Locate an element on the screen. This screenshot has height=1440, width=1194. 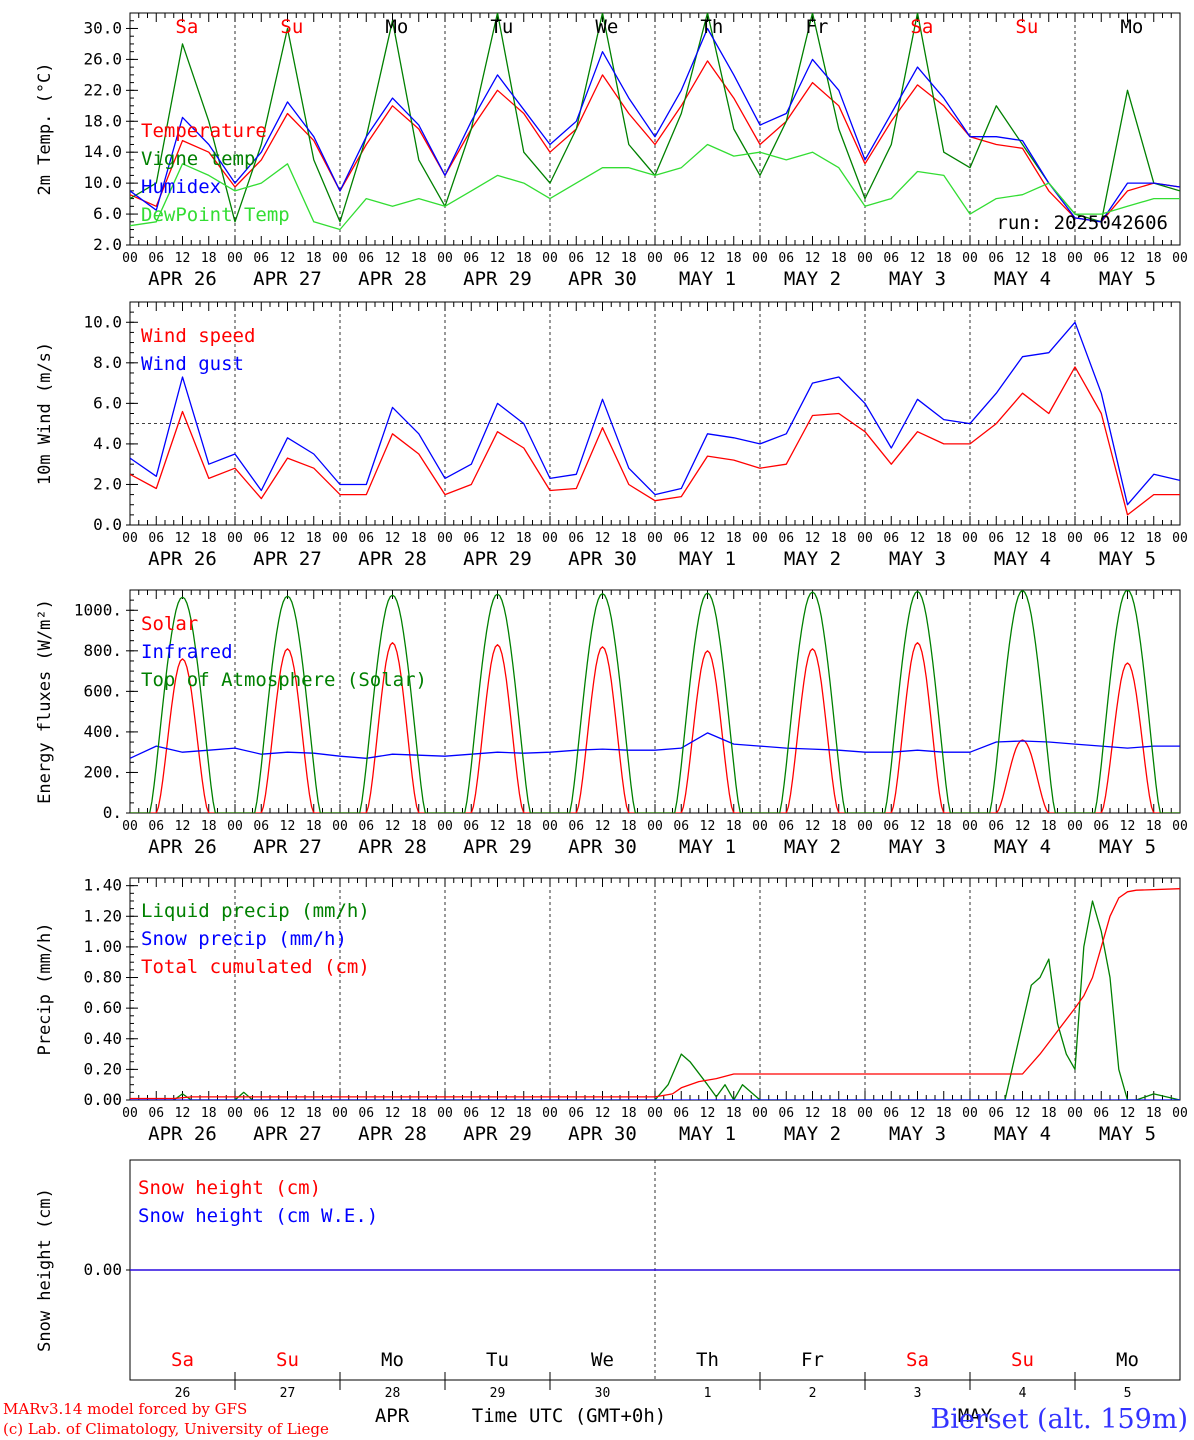
date-label: APR 29 is located at coordinates (497, 1134).